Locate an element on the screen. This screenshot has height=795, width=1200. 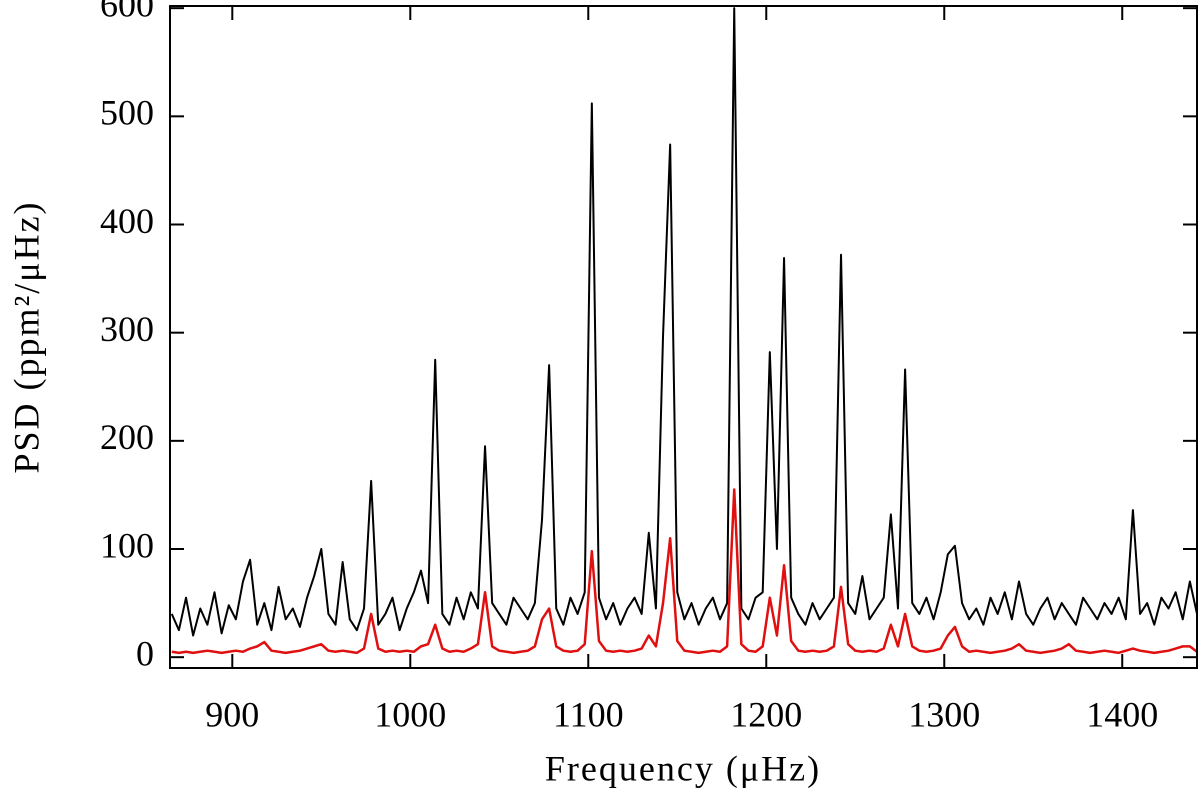
y-tick-label: 300 is located at coordinates (127, 329).